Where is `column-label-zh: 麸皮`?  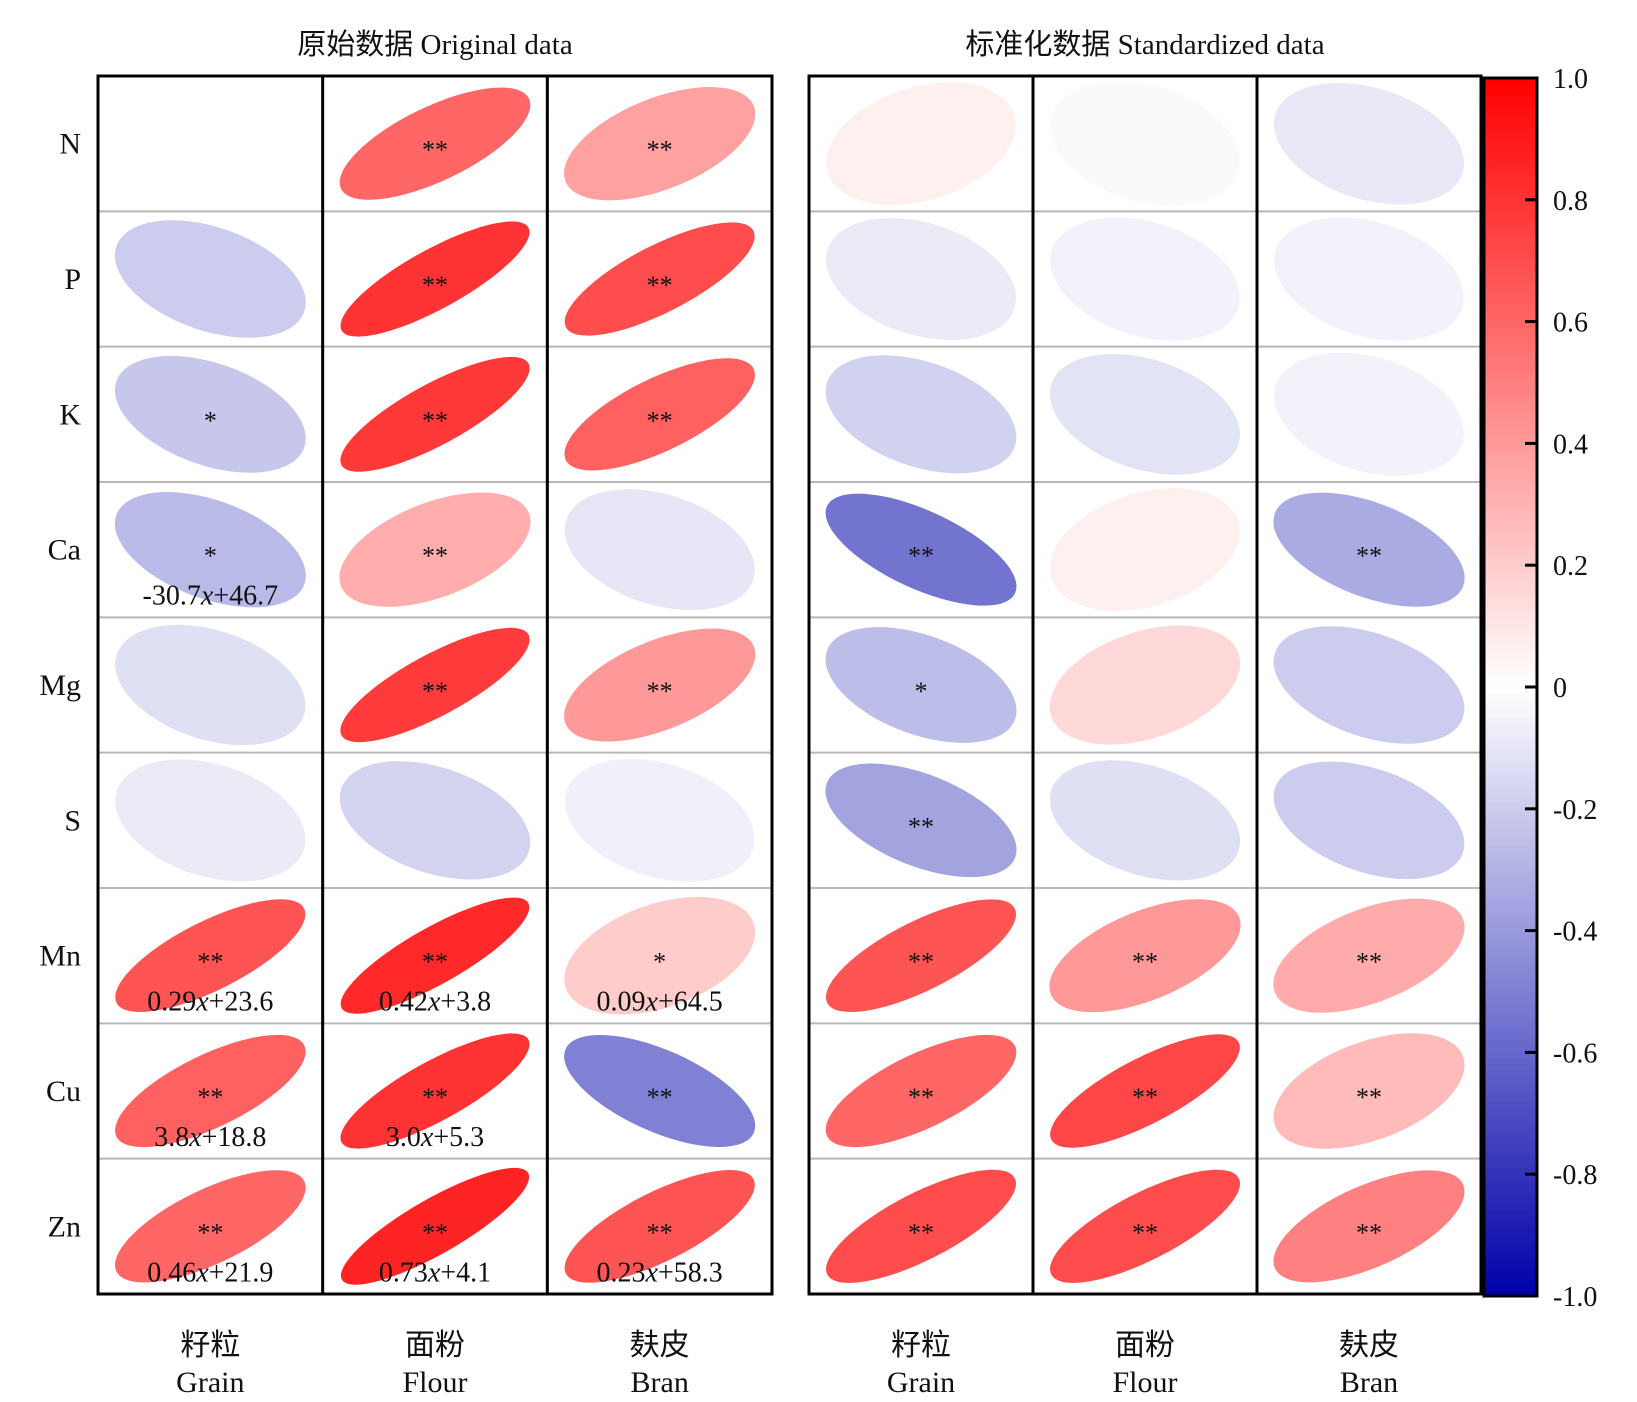 column-label-zh: 麸皮 is located at coordinates (1369, 1345).